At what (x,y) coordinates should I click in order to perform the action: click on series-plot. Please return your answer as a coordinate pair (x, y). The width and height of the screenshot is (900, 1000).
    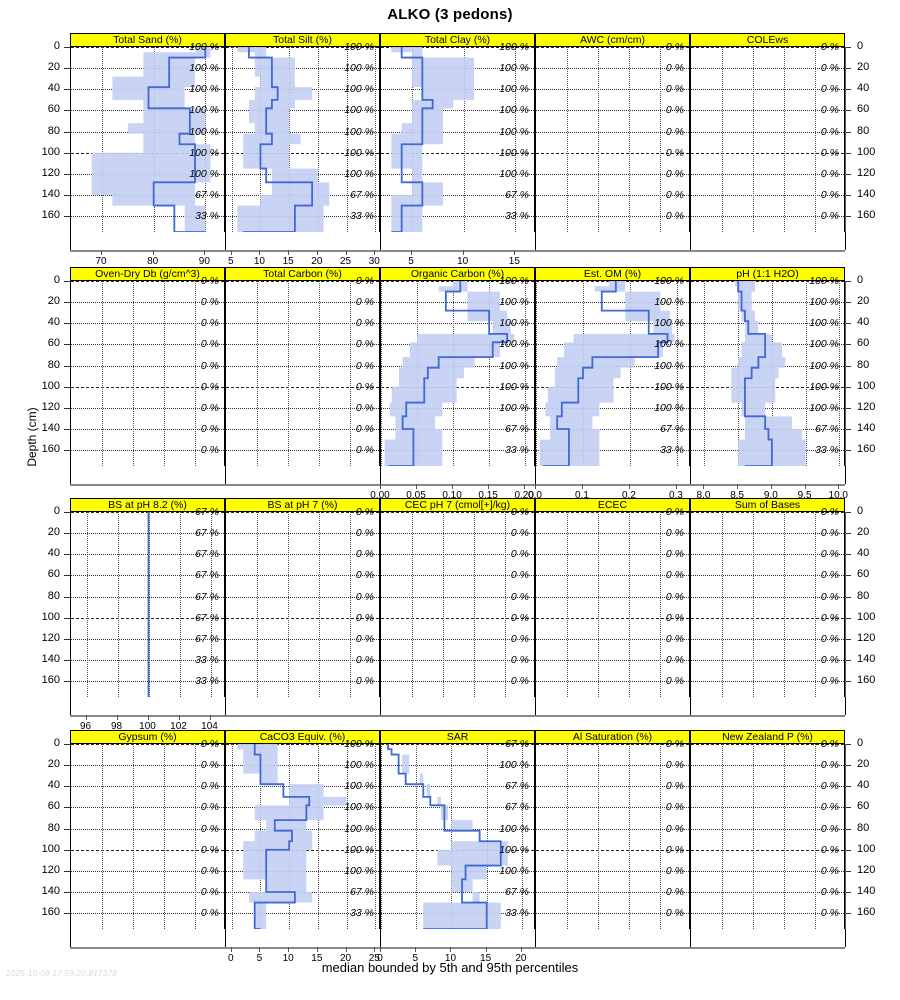
    Looking at the image, I should click on (768, 373).